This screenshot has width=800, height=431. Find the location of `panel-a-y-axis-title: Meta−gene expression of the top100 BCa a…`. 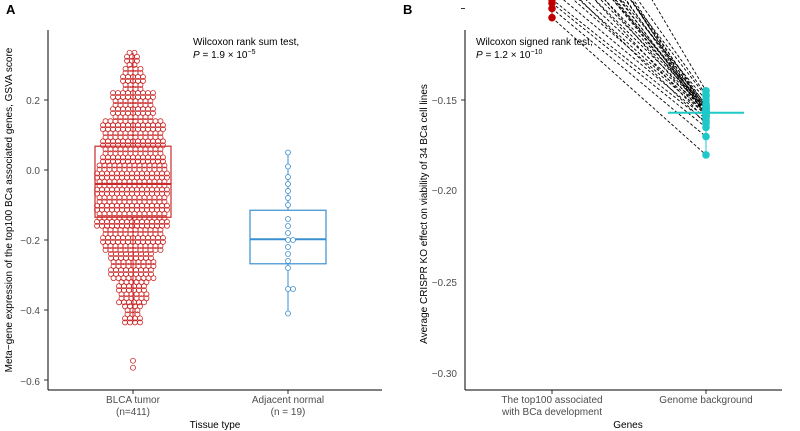

panel-a-y-axis-title: Meta−gene expression of the top100 BCa a… is located at coordinates (9, 209).